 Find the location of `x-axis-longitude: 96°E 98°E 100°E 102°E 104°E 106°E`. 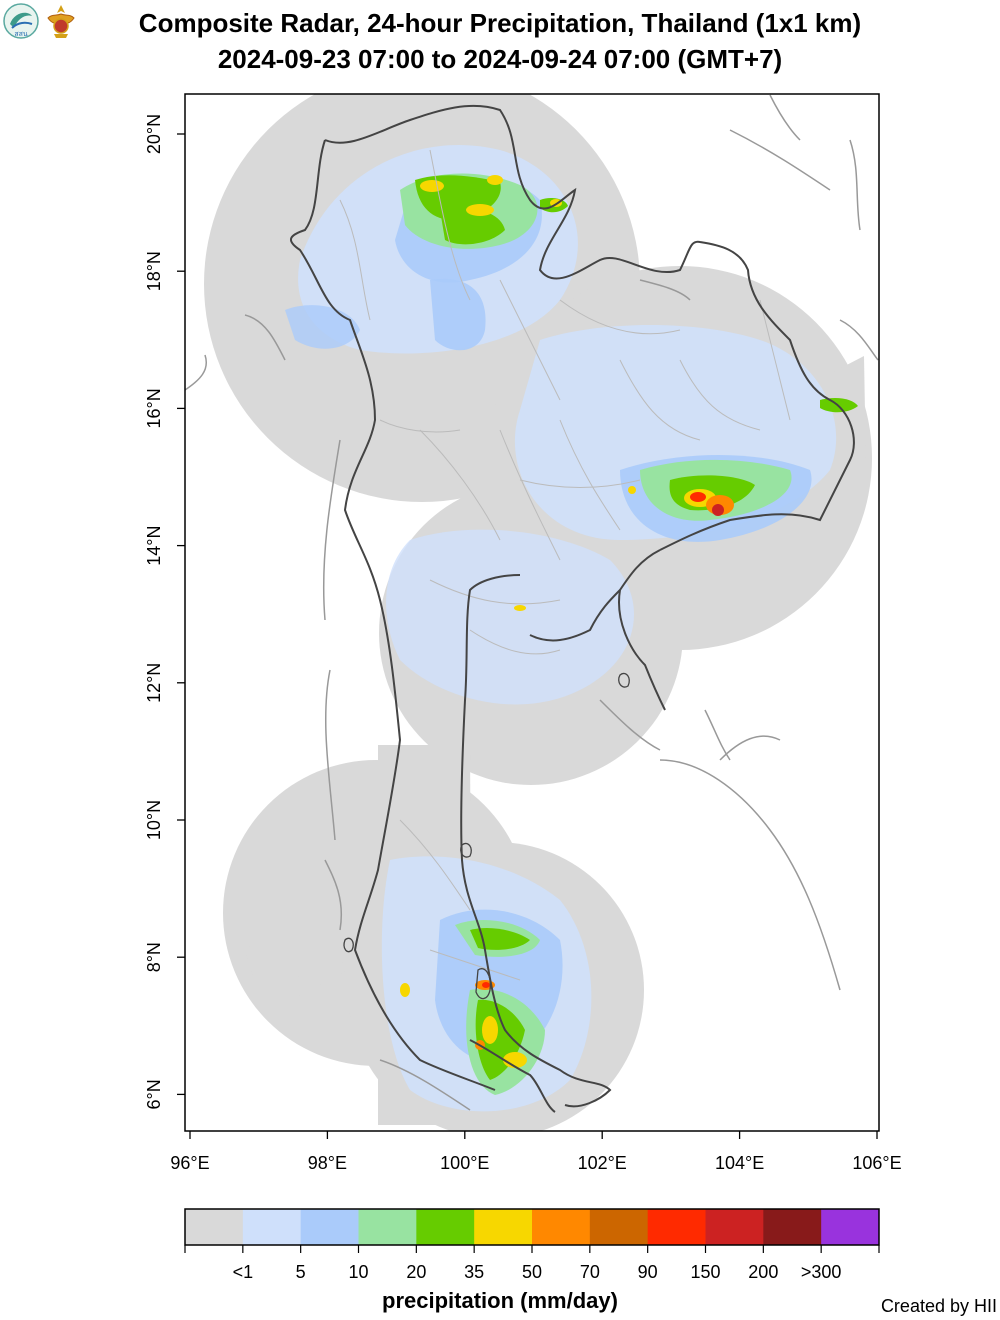

x-axis-longitude: 96°E 98°E 100°E 102°E 104°E 106°E is located at coordinates (536, 1152).